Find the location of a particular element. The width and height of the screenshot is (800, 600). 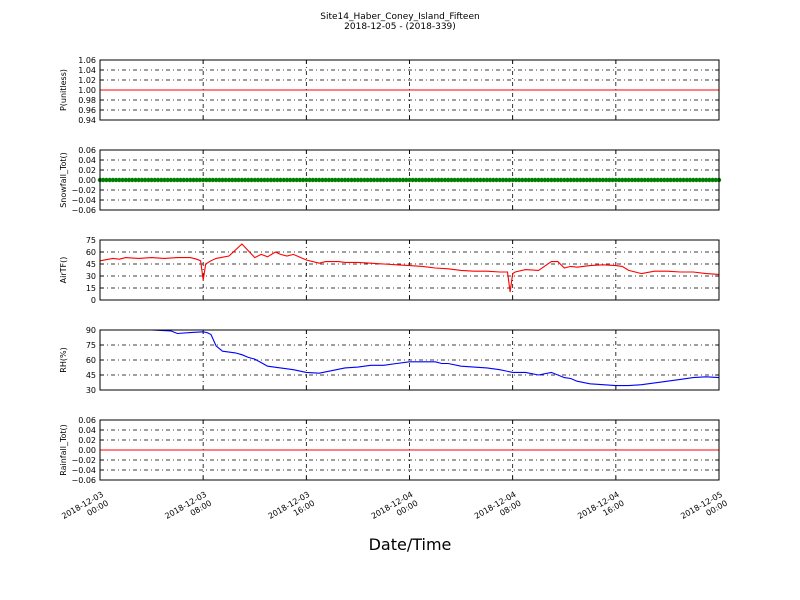

x-axis-label: Date/Time is located at coordinates (410, 544).